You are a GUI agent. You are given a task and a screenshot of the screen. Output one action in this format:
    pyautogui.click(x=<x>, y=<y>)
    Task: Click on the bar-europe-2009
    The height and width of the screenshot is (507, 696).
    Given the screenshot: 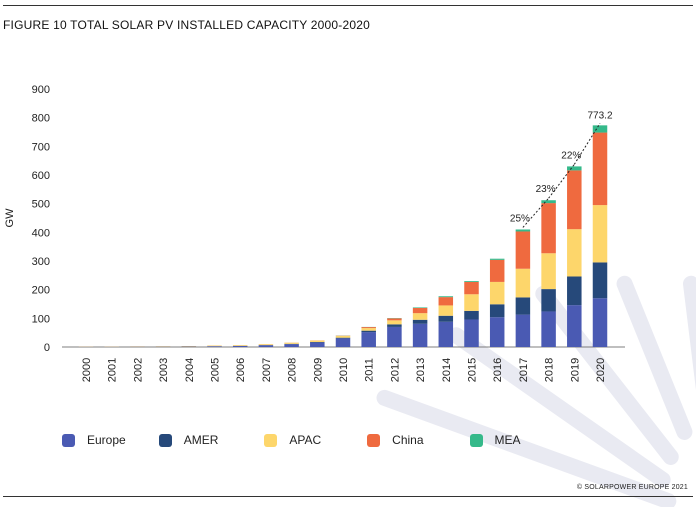 What is the action you would take?
    pyautogui.click(x=317, y=344)
    